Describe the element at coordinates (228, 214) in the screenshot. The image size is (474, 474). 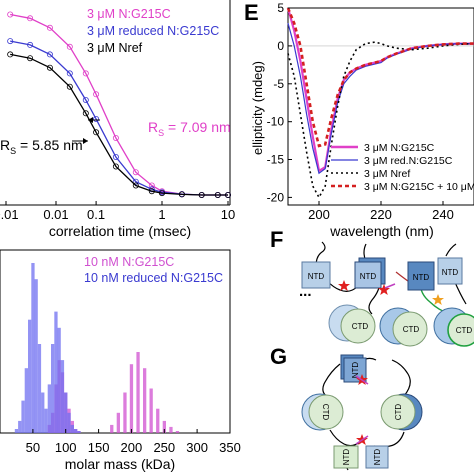
I see `fcs-x-tick-label: 10` at that location.